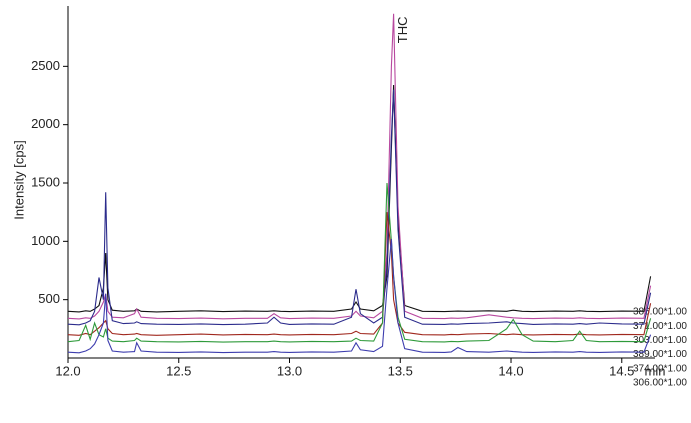 The height and width of the screenshot is (423, 691). What do you see at coordinates (178, 370) in the screenshot?
I see `x-tick-label: 12.5` at bounding box center [178, 370].